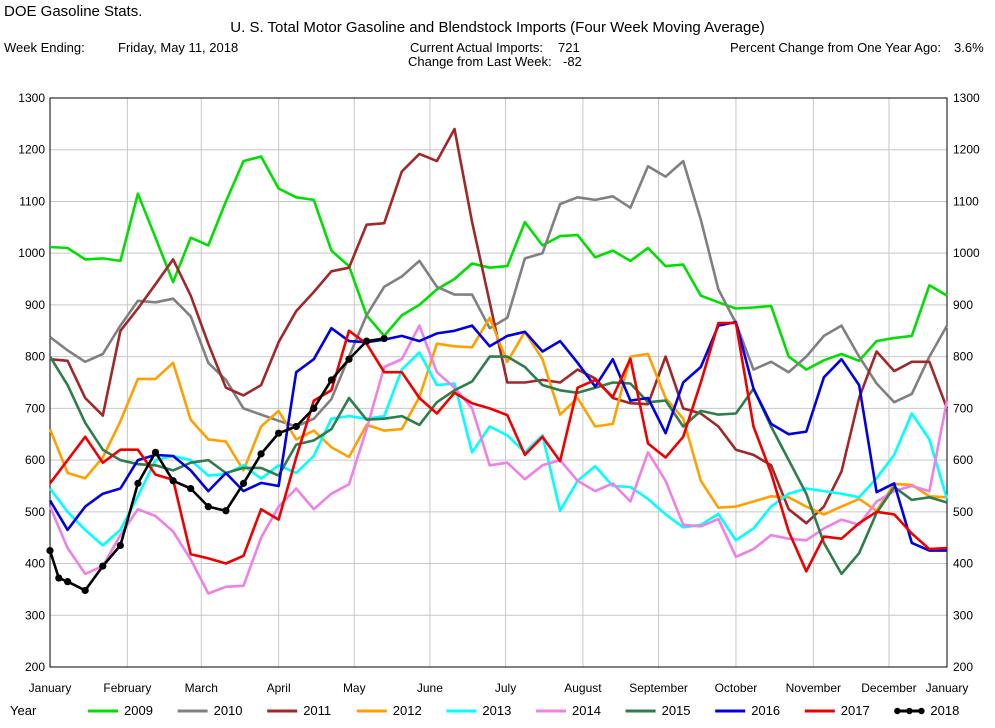 Image resolution: width=995 pixels, height=728 pixels. Describe the element at coordinates (963, 408) in the screenshot. I see `y-tick-label-right: 700` at that location.